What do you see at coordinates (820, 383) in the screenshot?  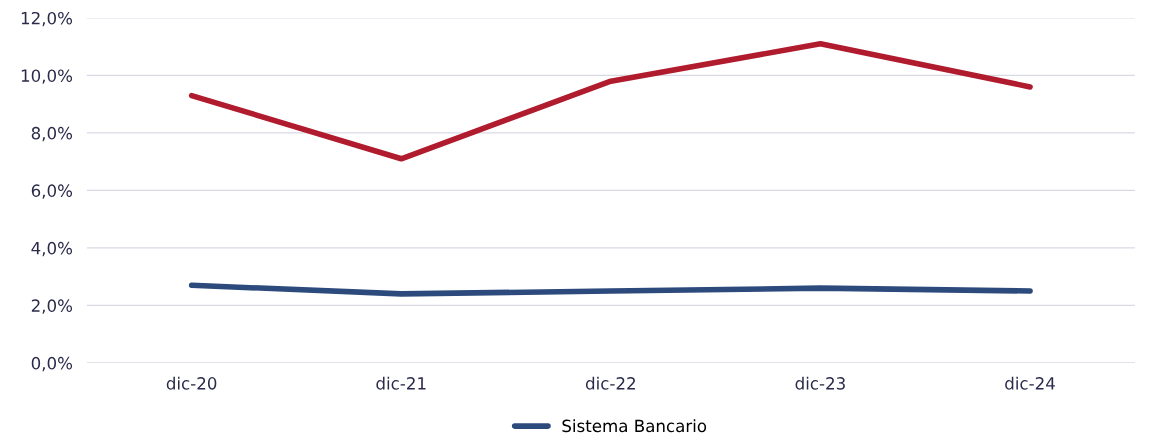 I see `x-tick-label: dic-23` at bounding box center [820, 383].